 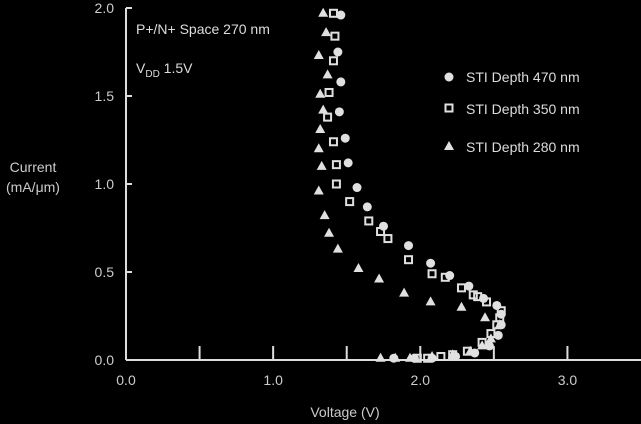 What do you see at coordinates (105, 96) in the screenshot?
I see `y-tick-label: 1.5` at bounding box center [105, 96].